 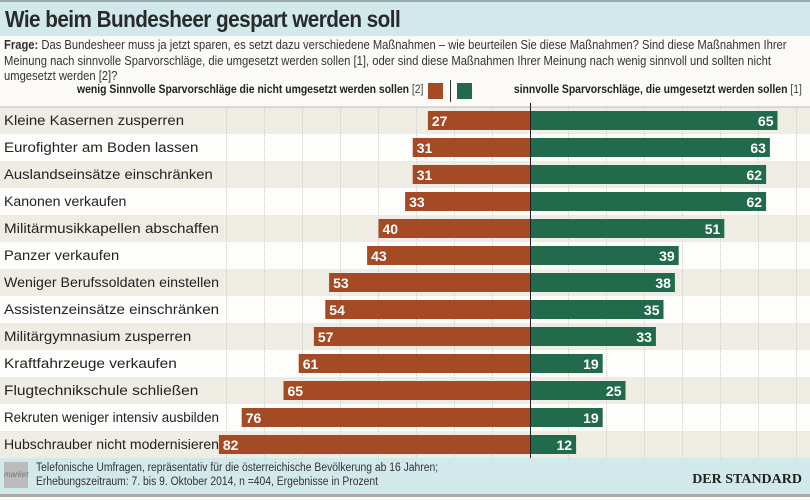 I want to click on category-label: Kanonen verkaufen, so click(x=65, y=201).